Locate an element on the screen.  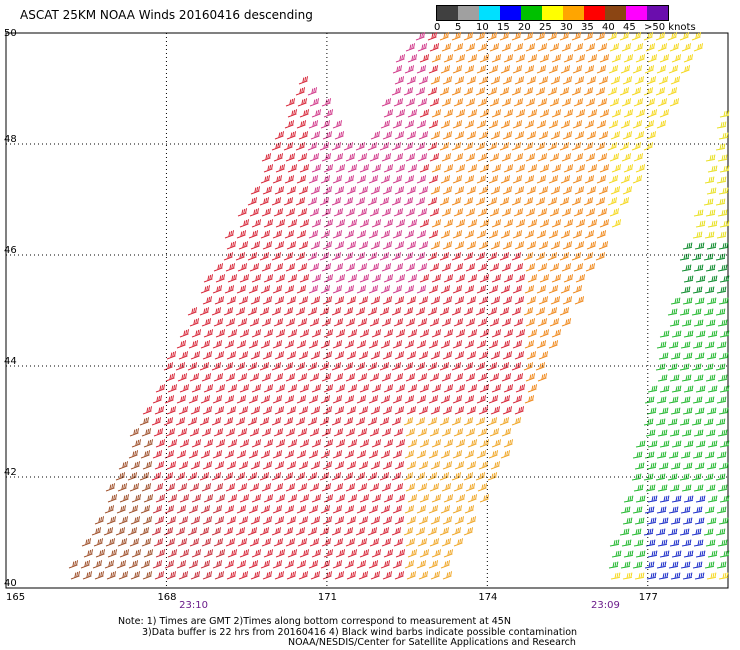
colorbar-labels: 0 5 10 15 20 25 30 35 40 45 >50 knots is located at coordinates (565, 28).